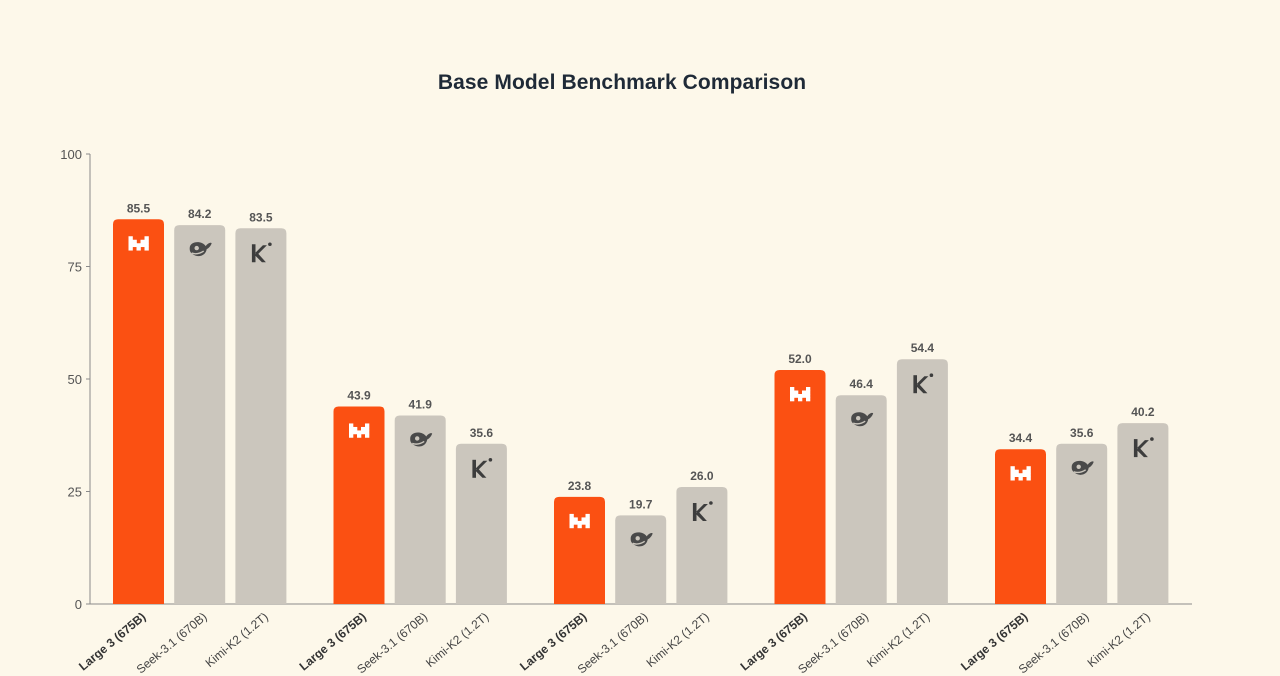 The image size is (1280, 676). Describe the element at coordinates (139, 208) in the screenshot. I see `data-label: 85.5` at that location.